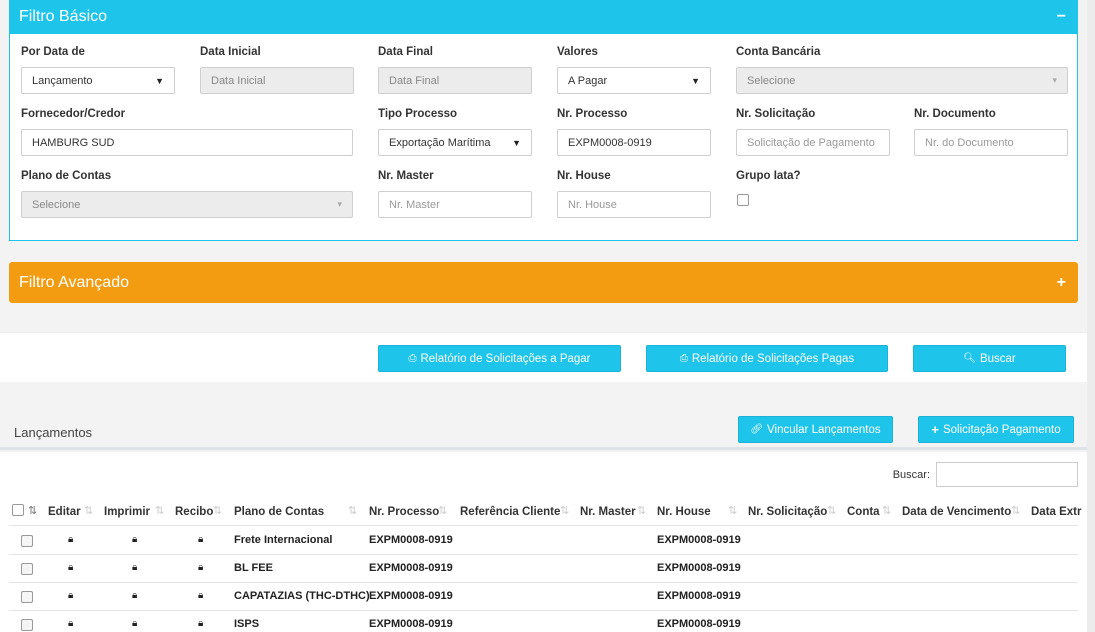 The height and width of the screenshot is (632, 1095). I want to click on nr-solicitacao-input: Solicitação de Pagamento, so click(813, 142).